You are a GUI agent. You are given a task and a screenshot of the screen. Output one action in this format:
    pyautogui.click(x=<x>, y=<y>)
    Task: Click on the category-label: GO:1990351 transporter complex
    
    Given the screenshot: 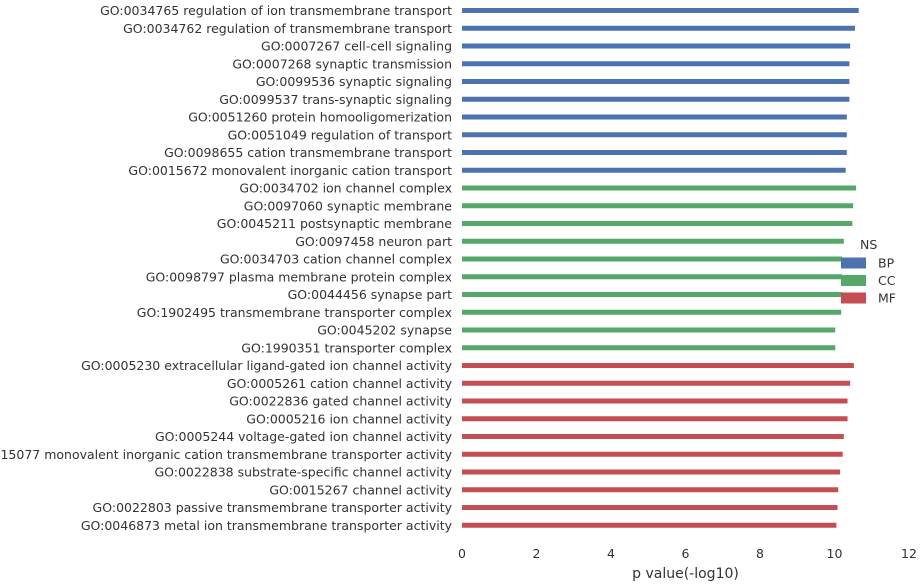 What is the action you would take?
    pyautogui.click(x=346, y=347)
    